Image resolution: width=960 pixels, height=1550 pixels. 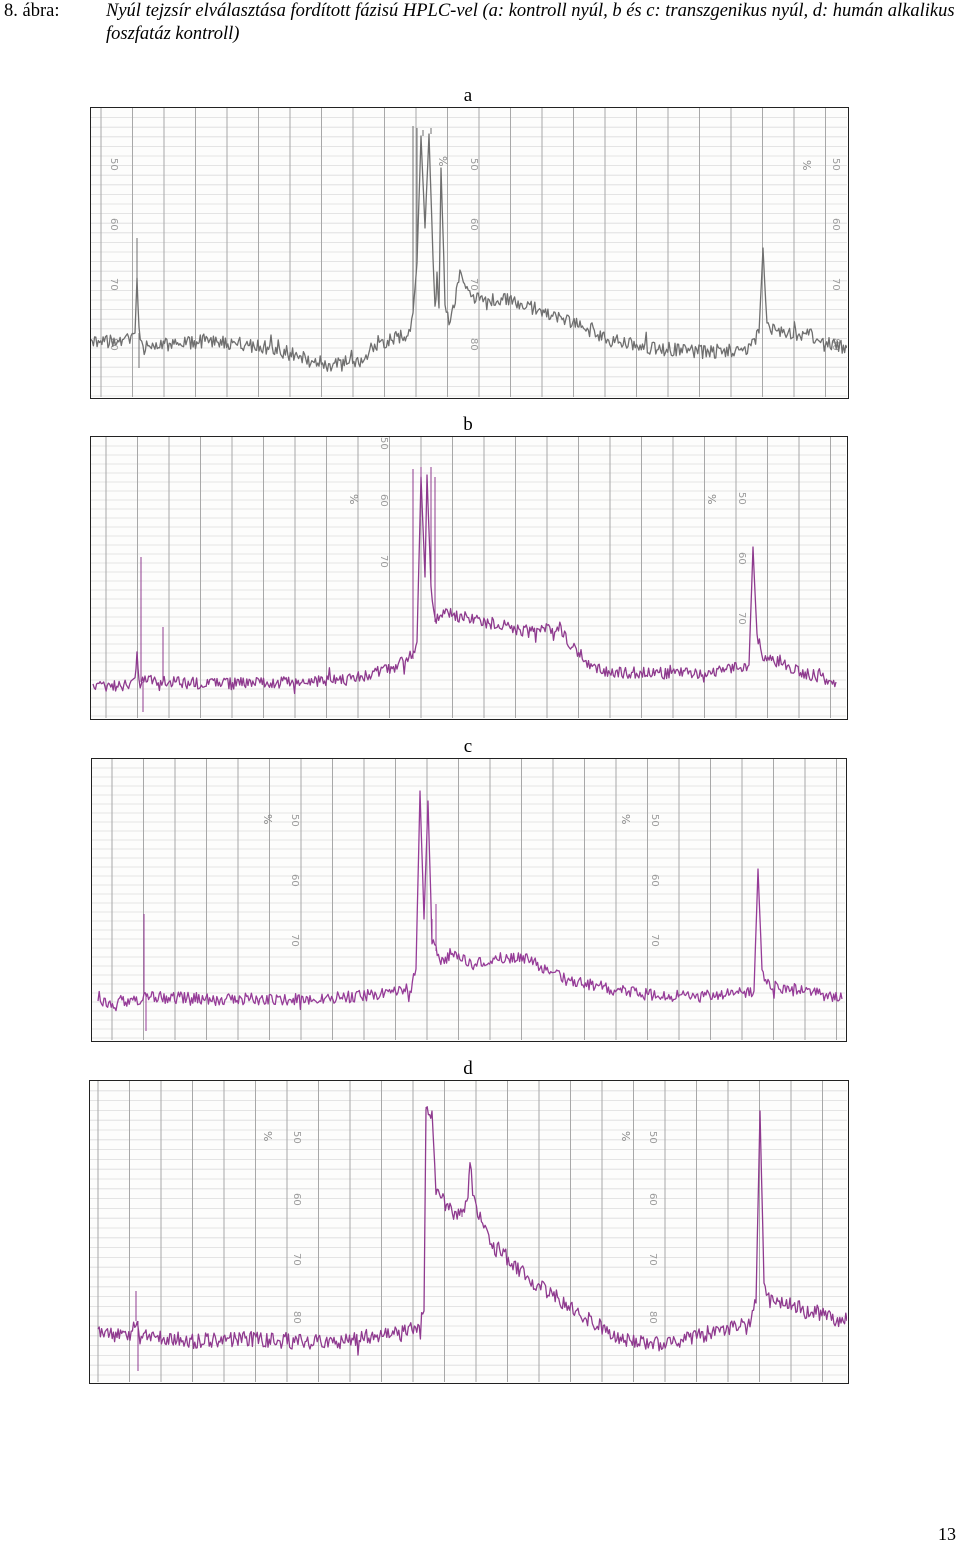 What do you see at coordinates (468, 95) in the screenshot?
I see `panel-label-a: a` at bounding box center [468, 95].